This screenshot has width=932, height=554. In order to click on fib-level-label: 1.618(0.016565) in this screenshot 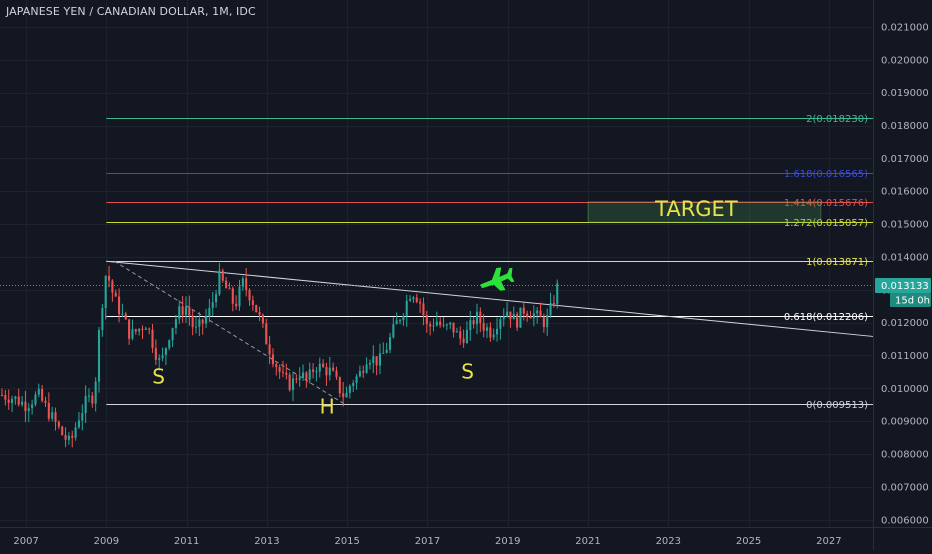, I will do `click(826, 174)`.